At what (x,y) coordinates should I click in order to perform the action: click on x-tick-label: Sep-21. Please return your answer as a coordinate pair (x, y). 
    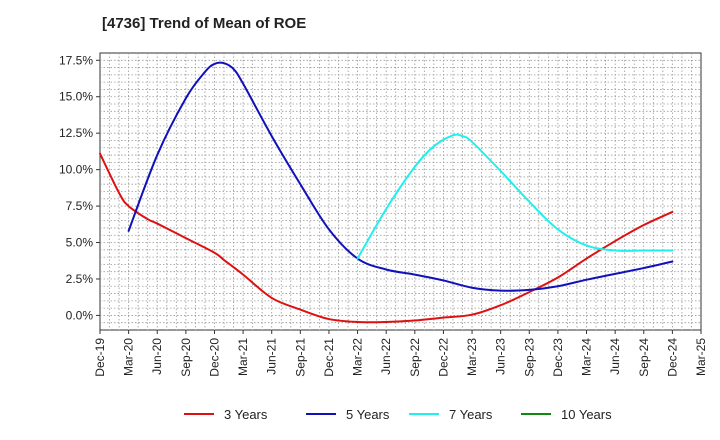
    Looking at the image, I should click on (300, 357).